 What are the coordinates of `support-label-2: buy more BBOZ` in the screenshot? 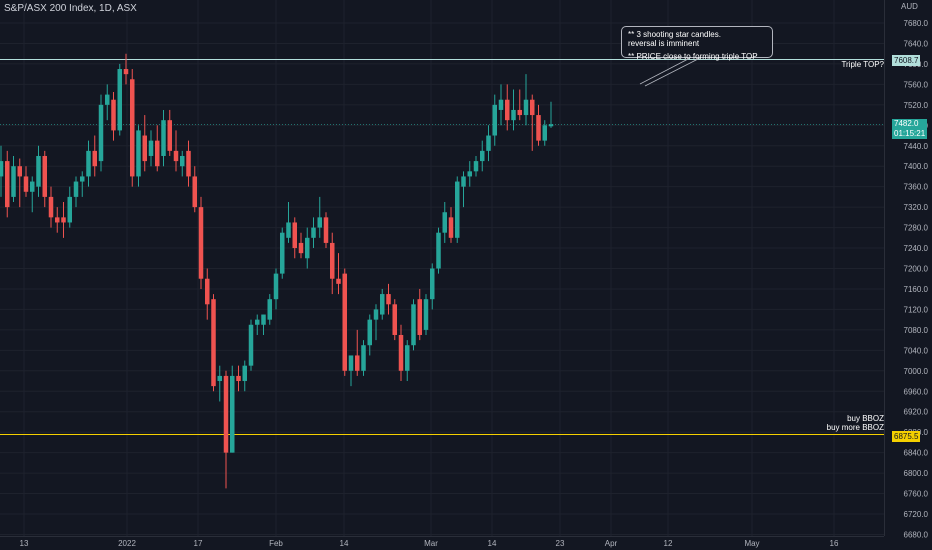 It's located at (855, 427).